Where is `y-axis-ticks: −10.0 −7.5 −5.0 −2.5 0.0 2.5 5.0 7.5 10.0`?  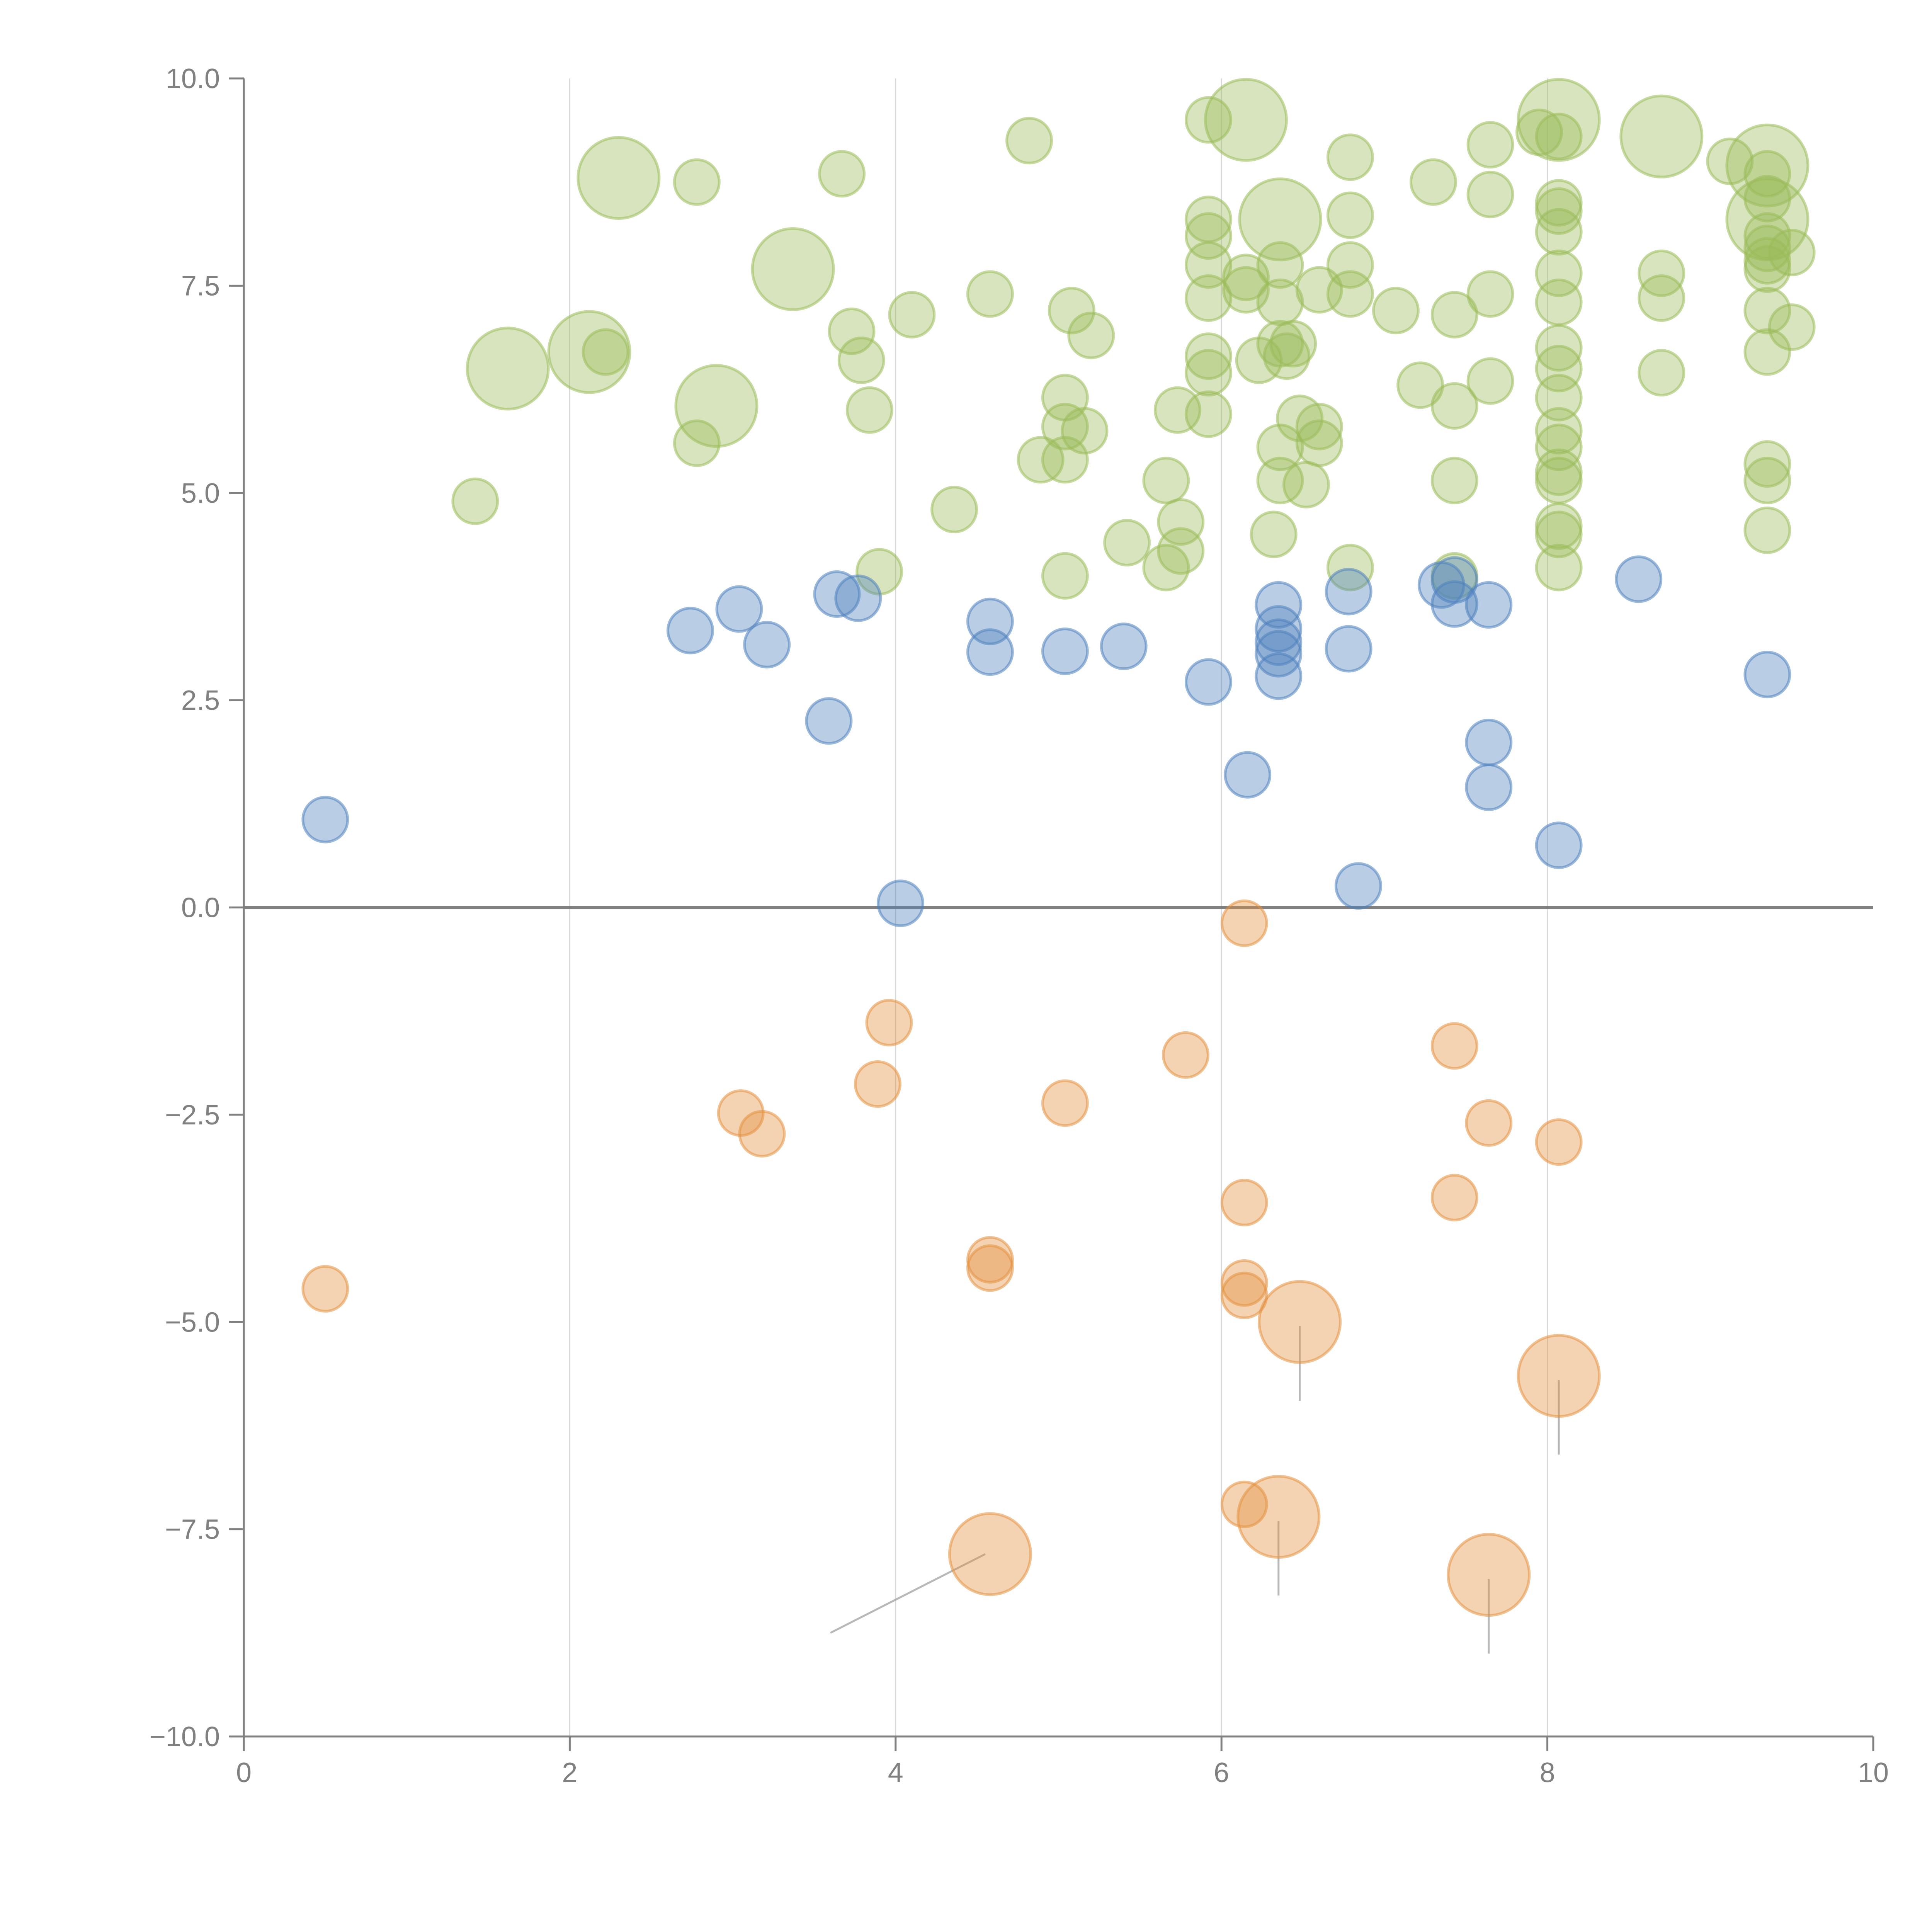 y-axis-ticks: −10.0 −7.5 −5.0 −2.5 0.0 2.5 5.0 7.5 10.0 is located at coordinates (197, 907).